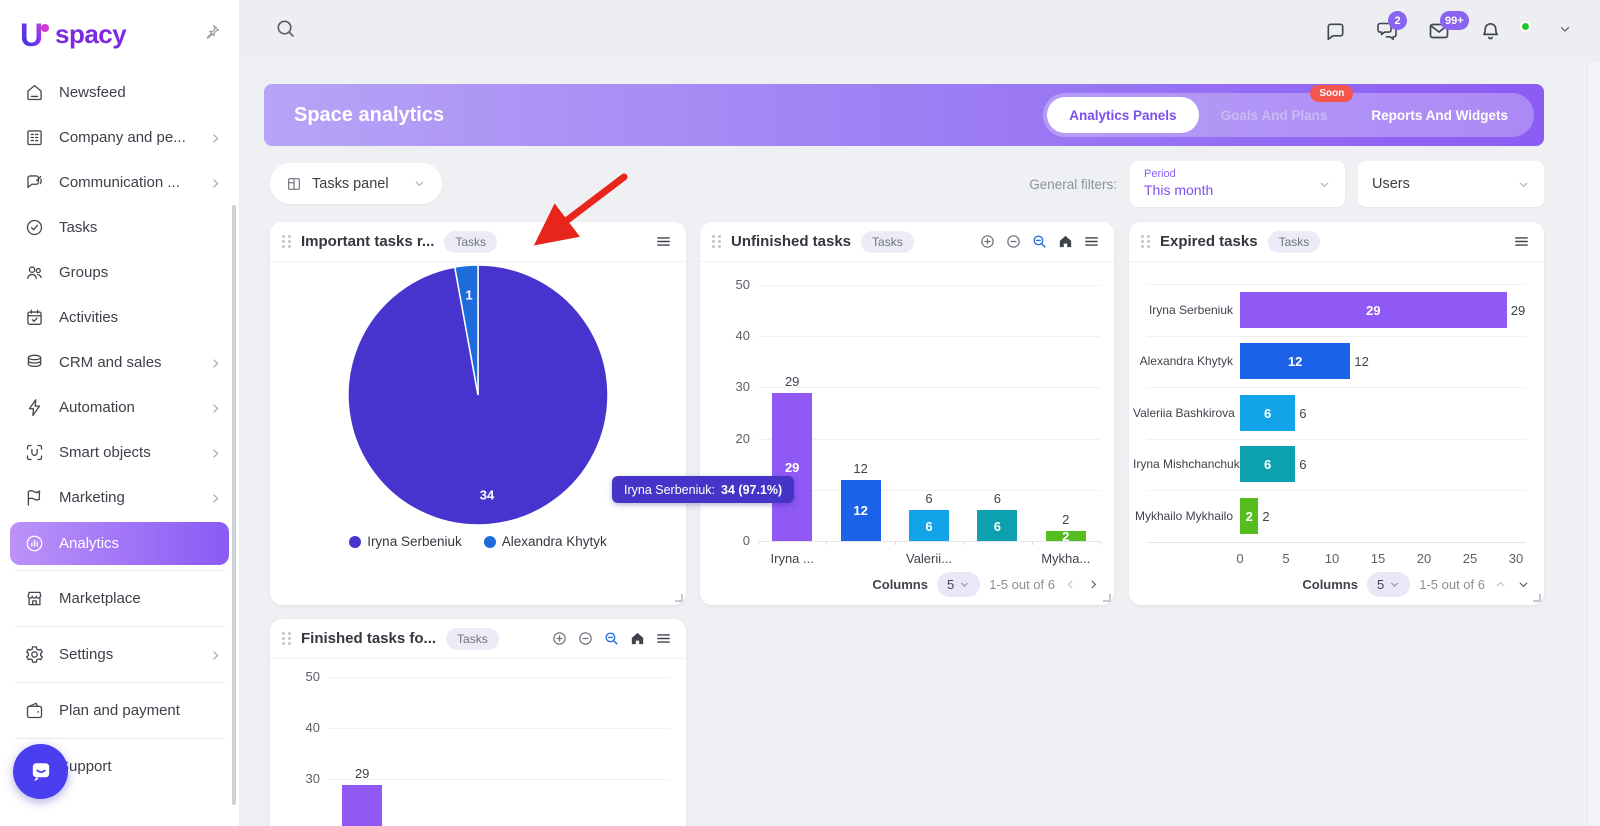  I want to click on mail-icon: 99+, so click(1448, 27).